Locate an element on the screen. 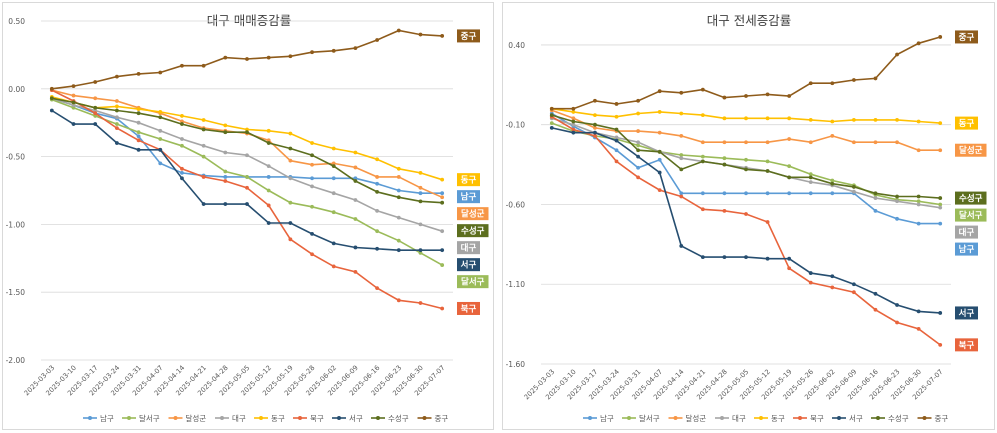  y-tick-label: 0.00 is located at coordinates (16, 89).